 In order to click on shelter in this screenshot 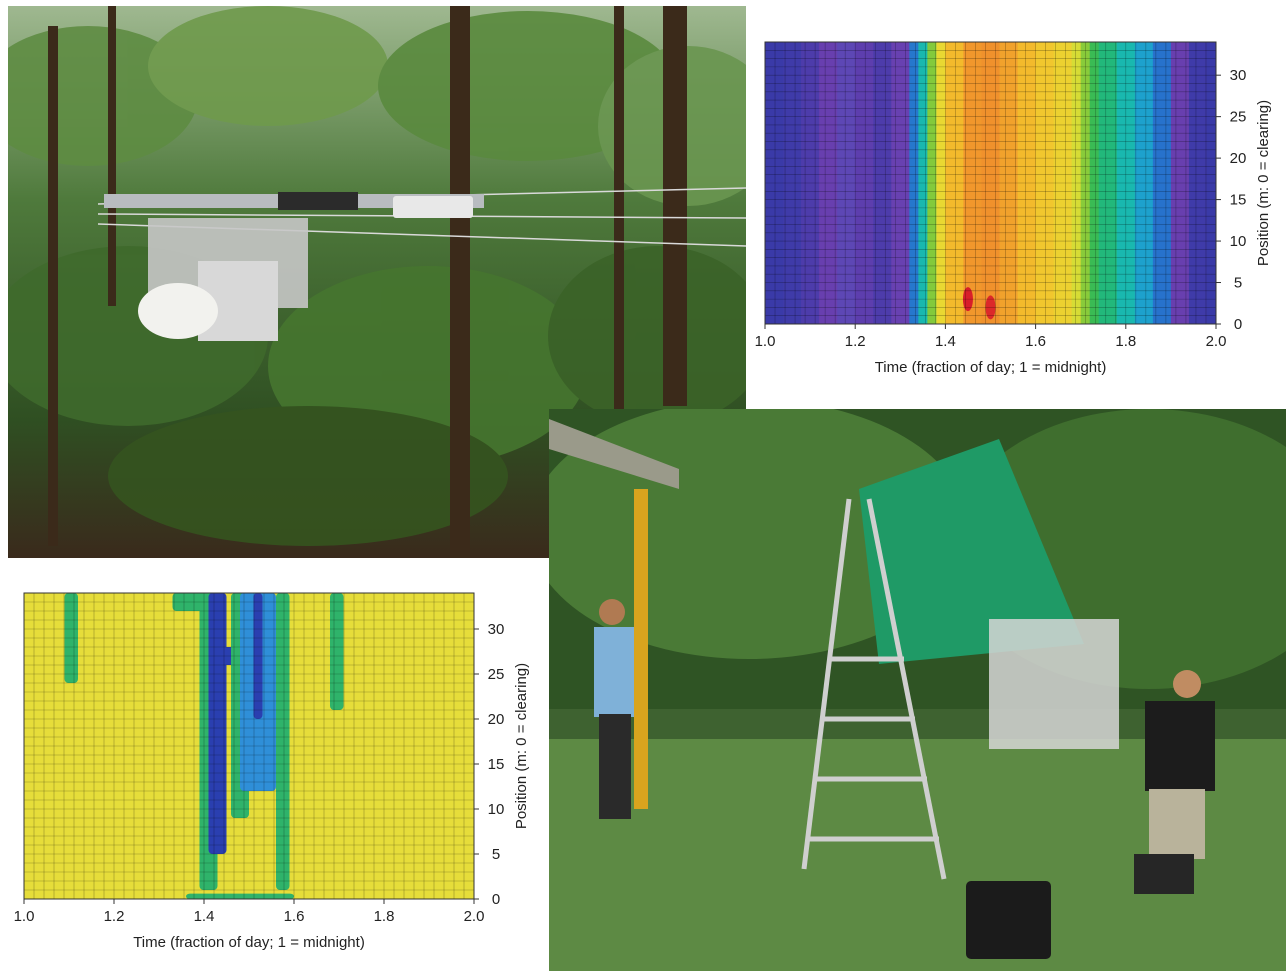, I will do `click(614, 614)`.